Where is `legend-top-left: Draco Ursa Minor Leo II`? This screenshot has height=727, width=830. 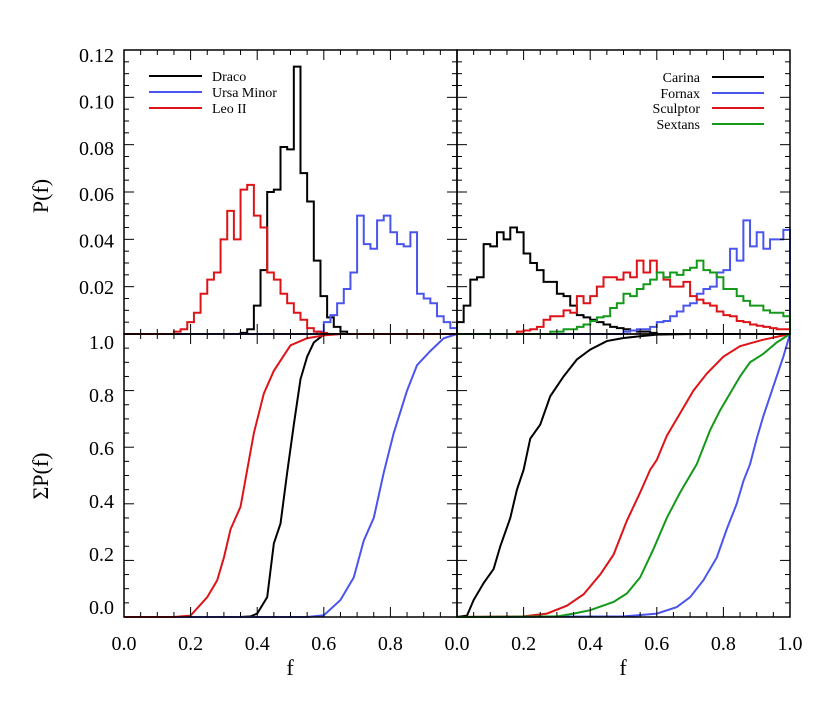
legend-top-left: Draco Ursa Minor Leo II is located at coordinates (213, 93).